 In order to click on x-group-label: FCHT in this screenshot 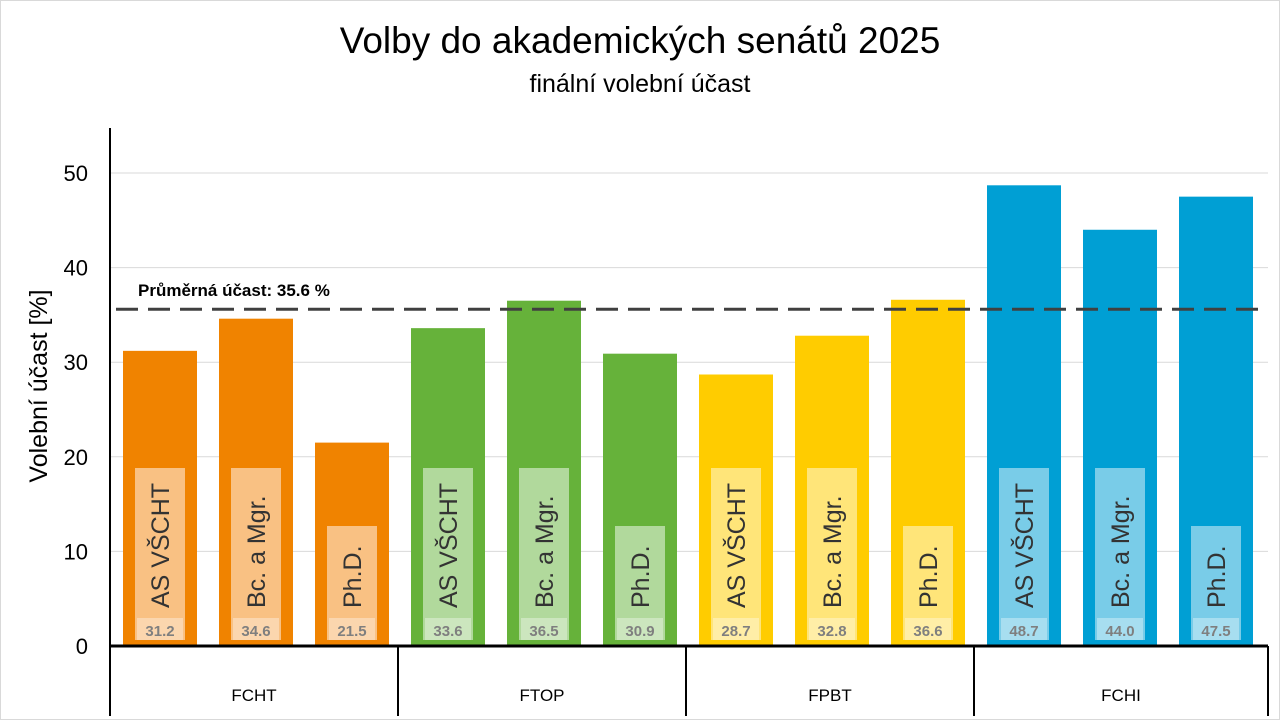, I will do `click(253, 695)`.